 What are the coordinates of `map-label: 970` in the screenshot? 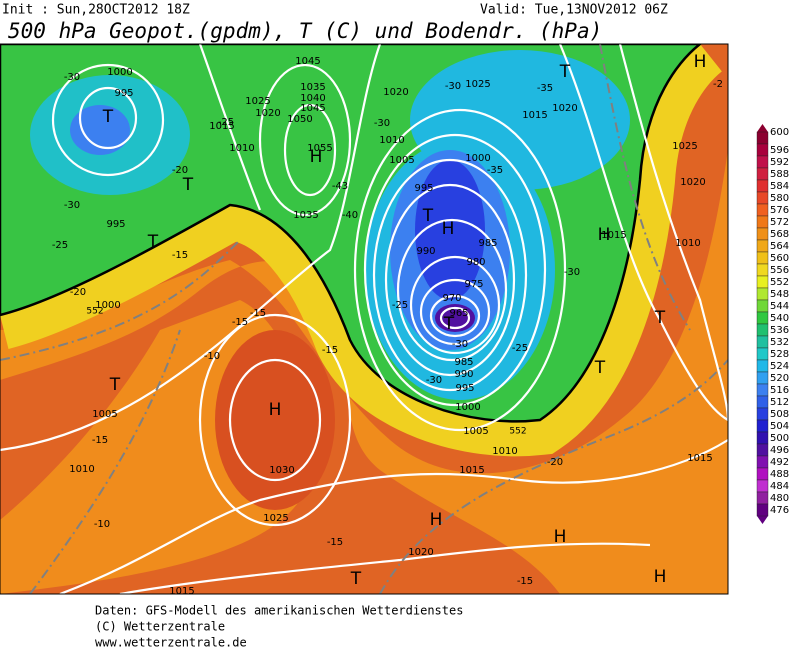 It's located at (451, 298).